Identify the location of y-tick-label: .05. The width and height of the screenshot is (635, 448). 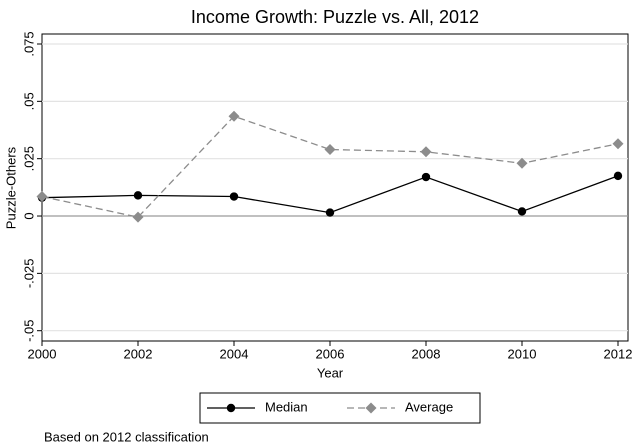
(28, 101).